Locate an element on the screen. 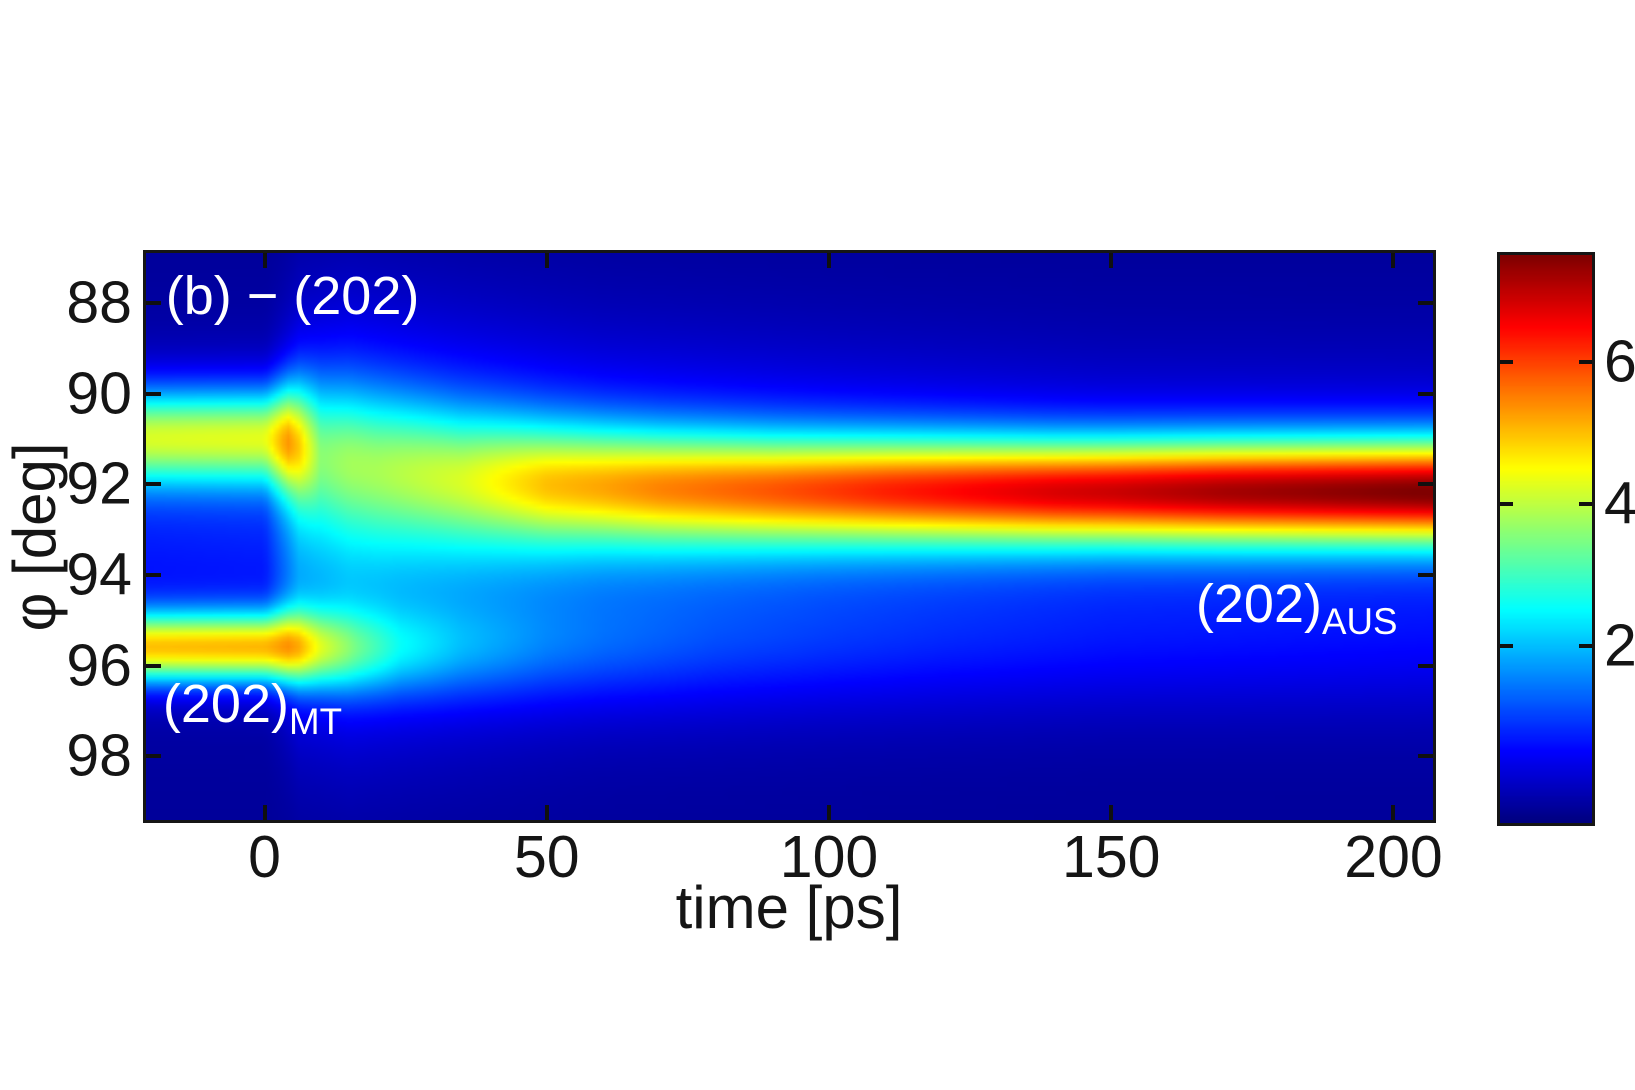 The width and height of the screenshot is (1635, 1090). y-tick-label: 92 is located at coordinates (99, 483).